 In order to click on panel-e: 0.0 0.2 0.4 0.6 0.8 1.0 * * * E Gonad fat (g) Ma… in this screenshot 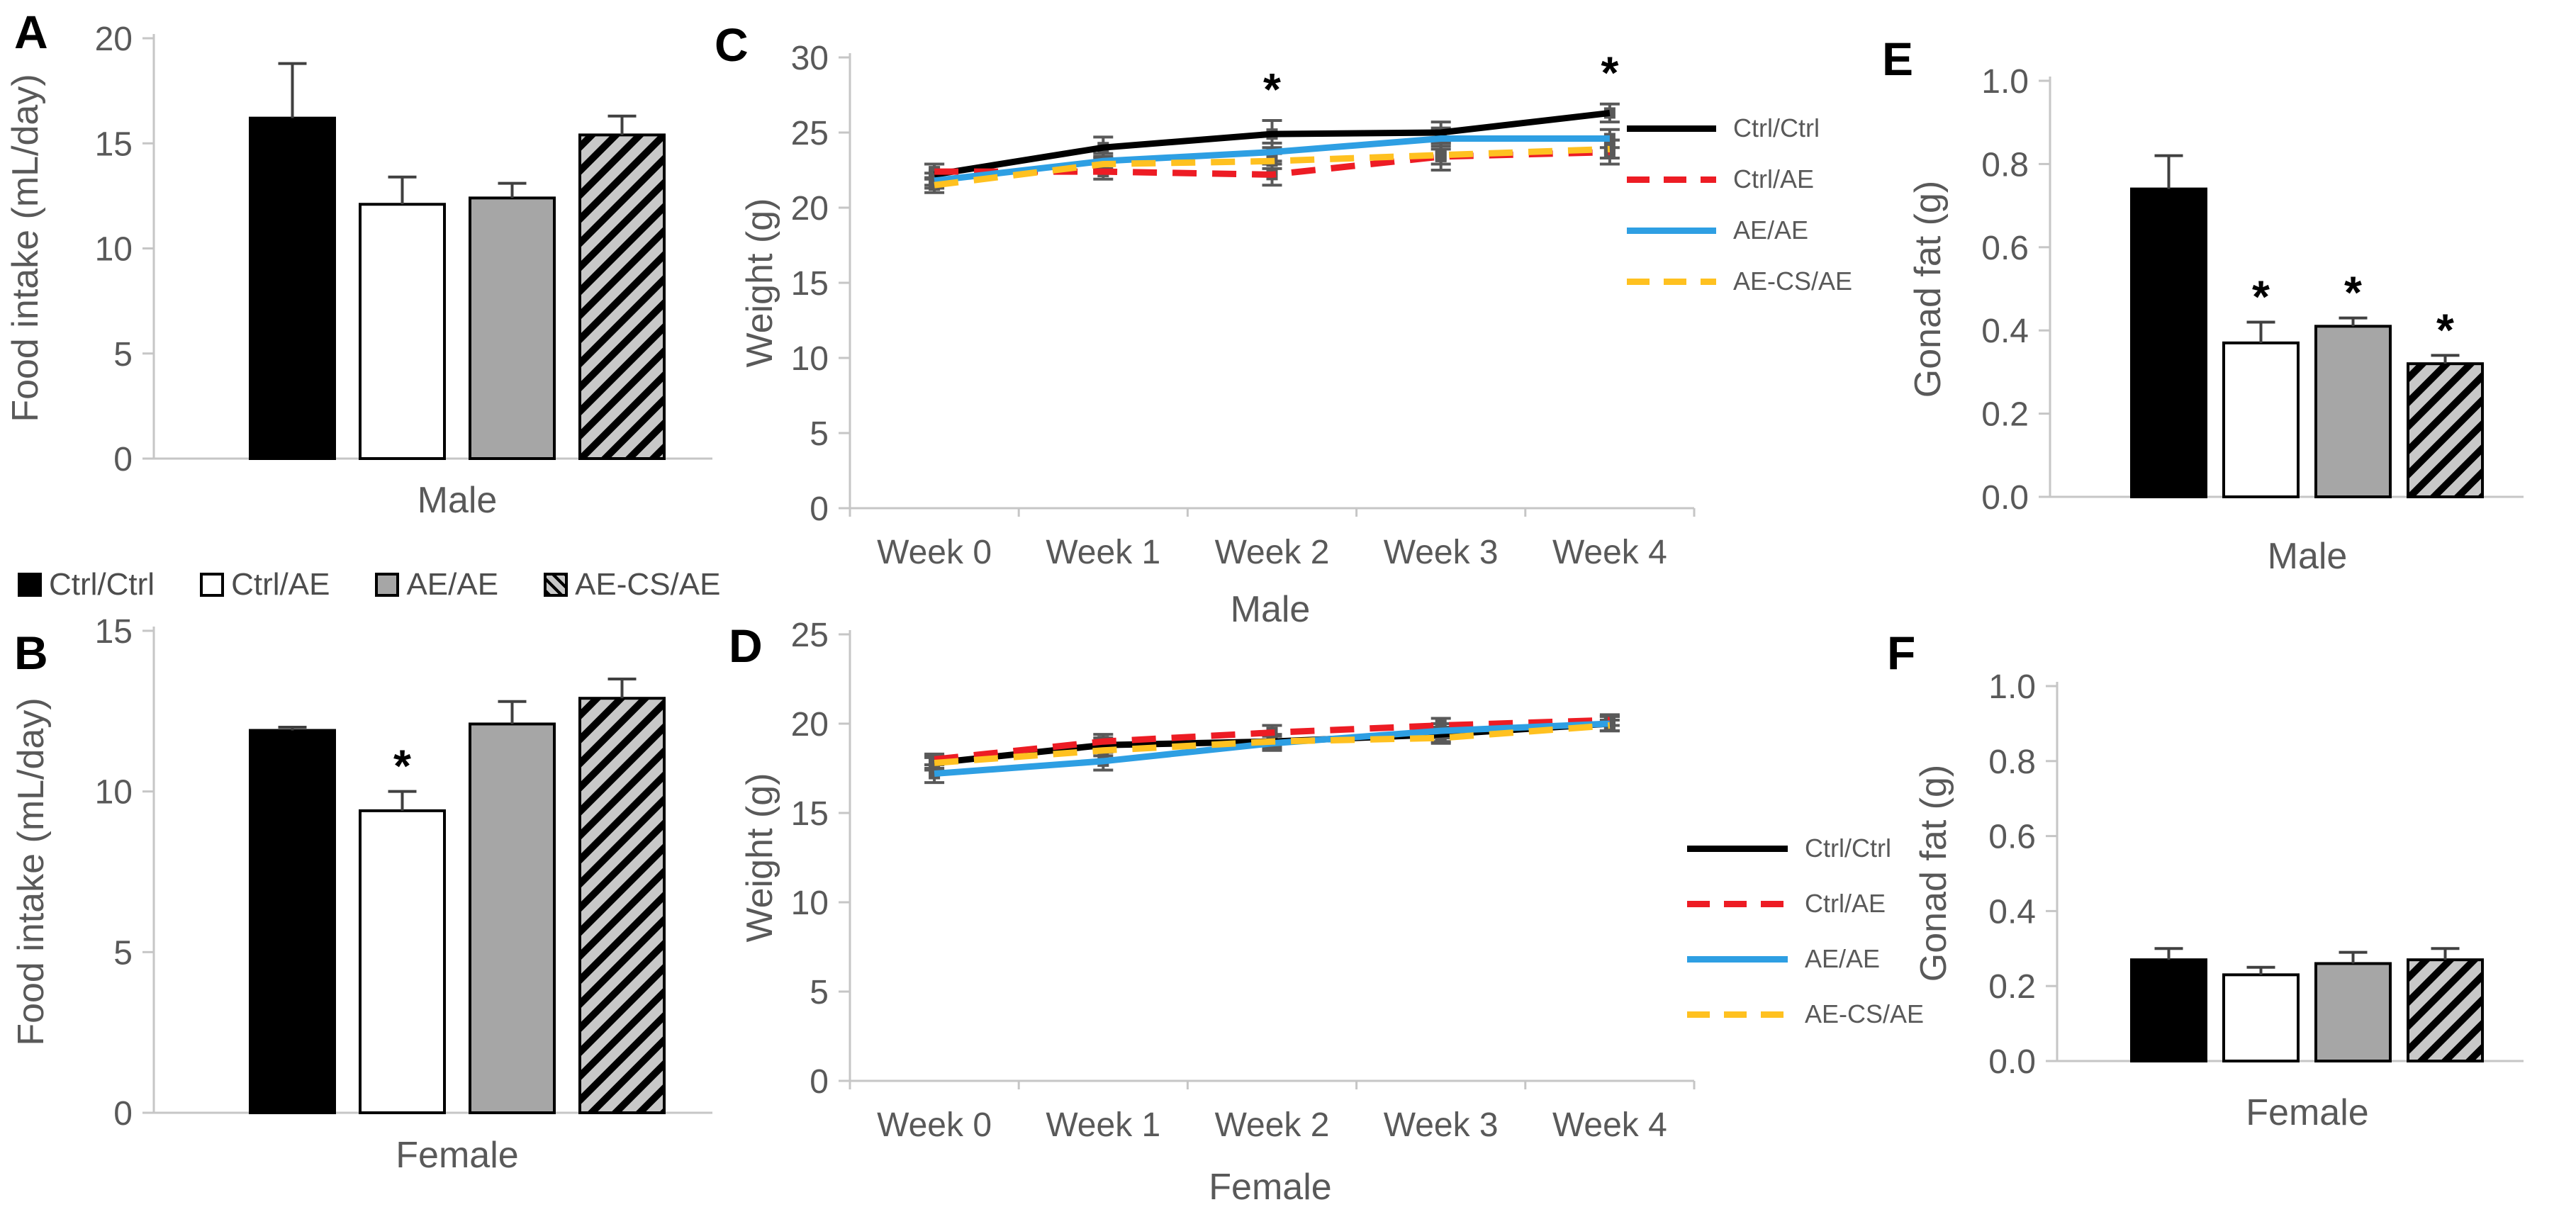, I will do `click(2210, 312)`.